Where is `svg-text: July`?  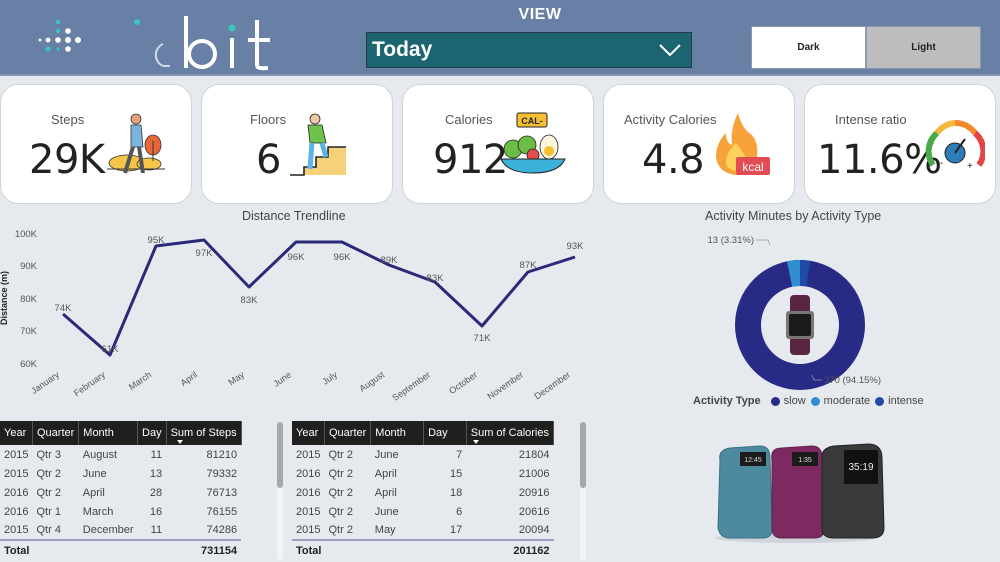
svg-text: July is located at coordinates (329, 378).